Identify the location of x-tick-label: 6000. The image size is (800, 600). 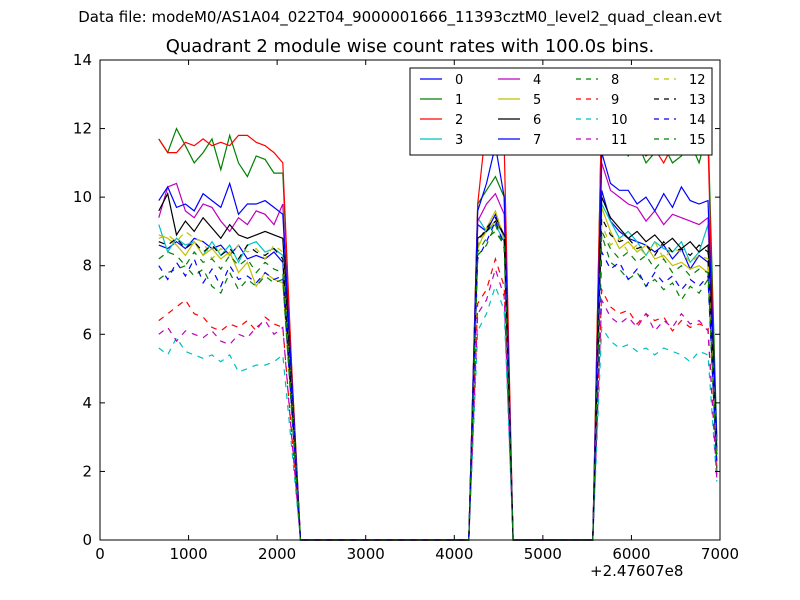
(631, 554).